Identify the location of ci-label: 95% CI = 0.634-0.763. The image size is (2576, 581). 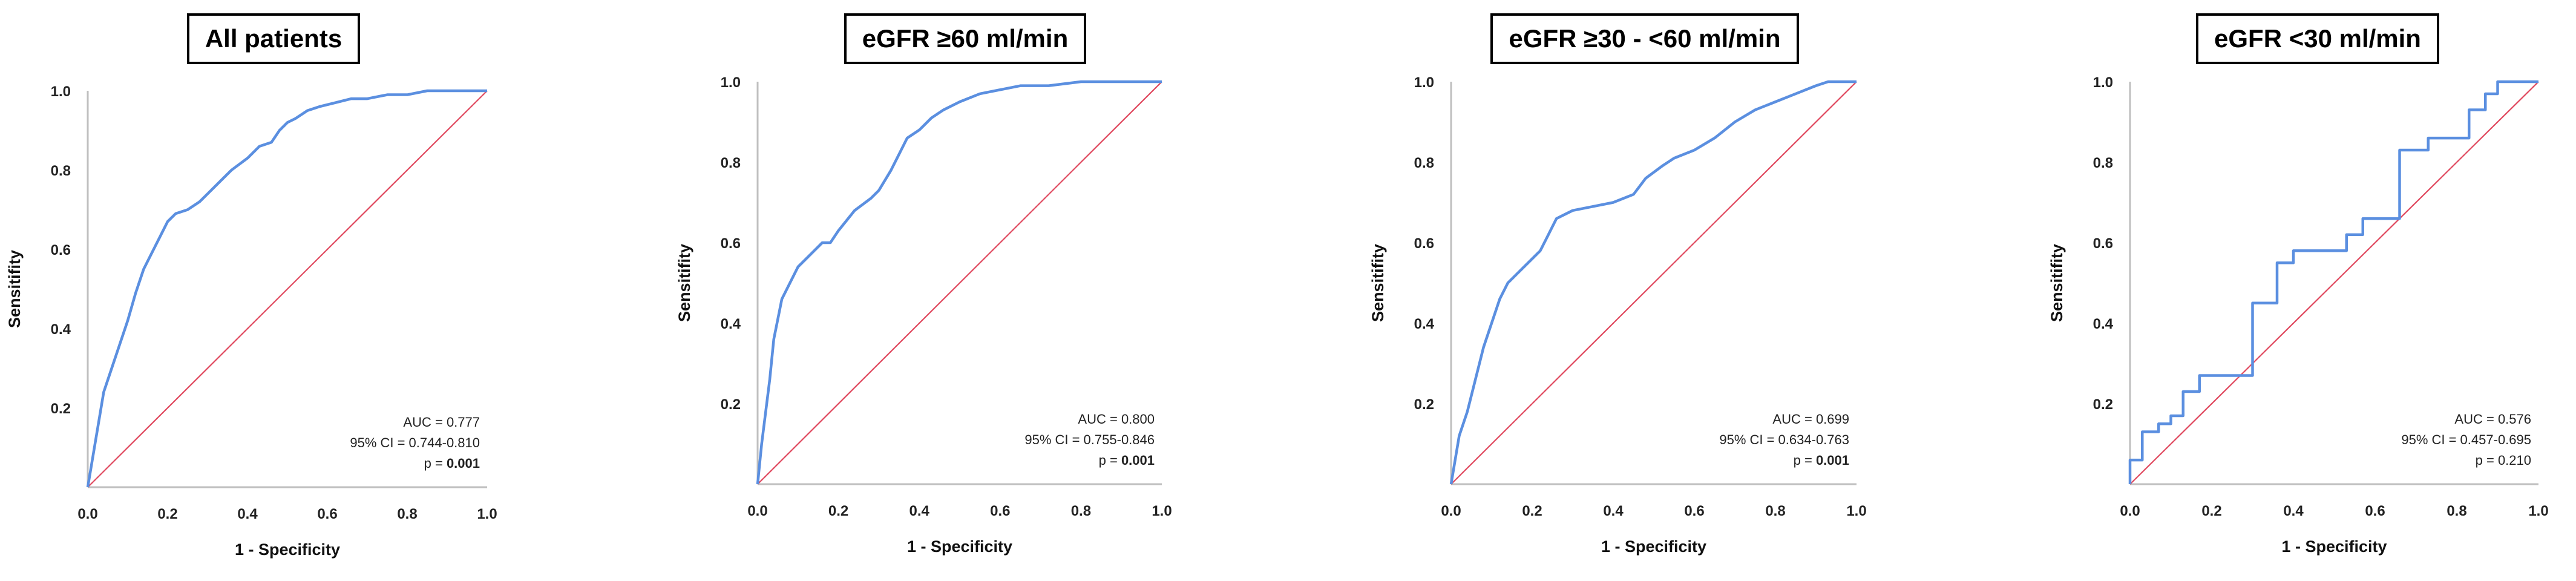
(1784, 439).